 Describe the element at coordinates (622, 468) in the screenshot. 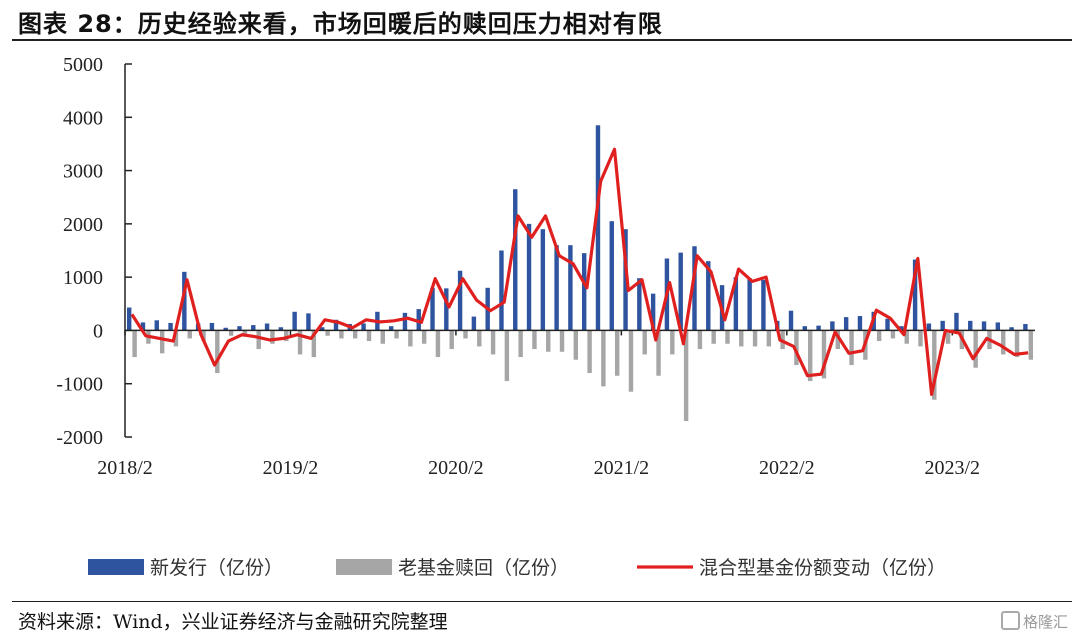

I see `x-tick-label: 2021/2` at that location.